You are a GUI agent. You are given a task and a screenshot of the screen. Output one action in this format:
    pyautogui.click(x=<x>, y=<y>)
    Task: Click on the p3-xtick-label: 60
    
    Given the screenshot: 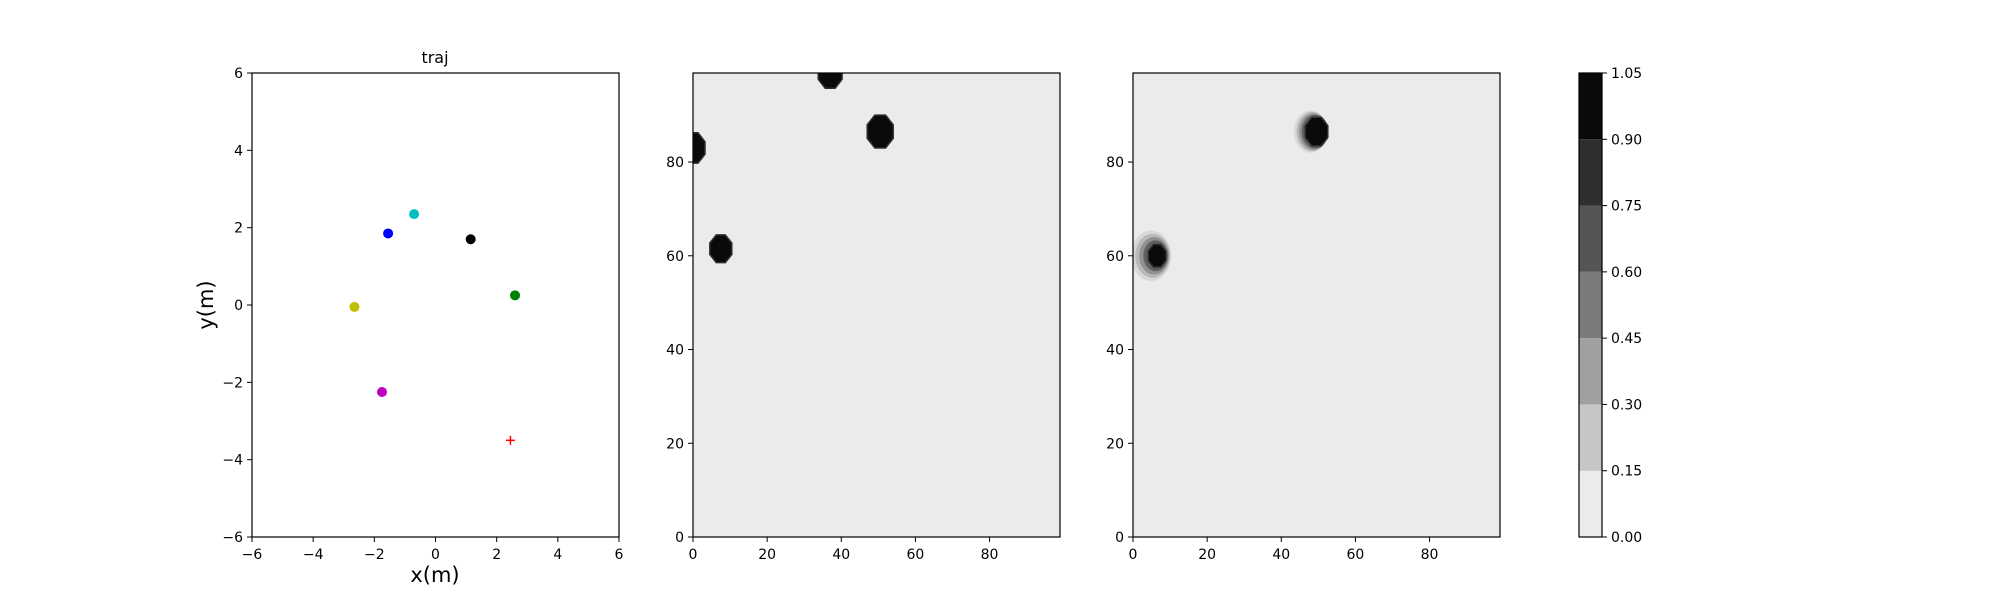 What is the action you would take?
    pyautogui.click(x=1356, y=555)
    